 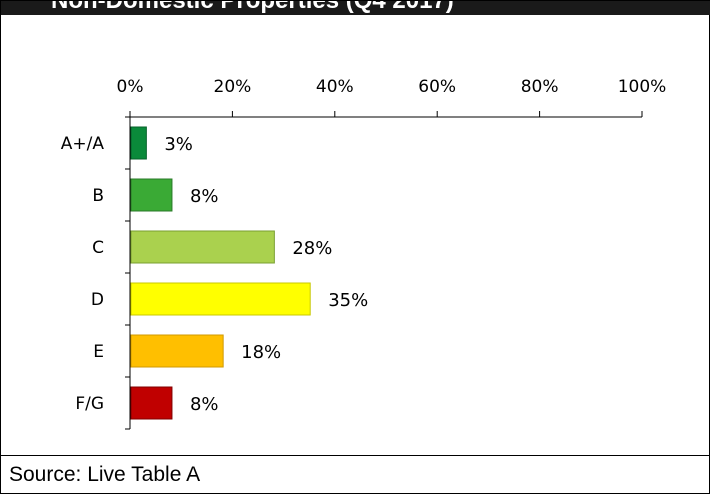 I want to click on x-axis: 0% 20% 40% 60% 80% 100%, so click(x=392, y=97).